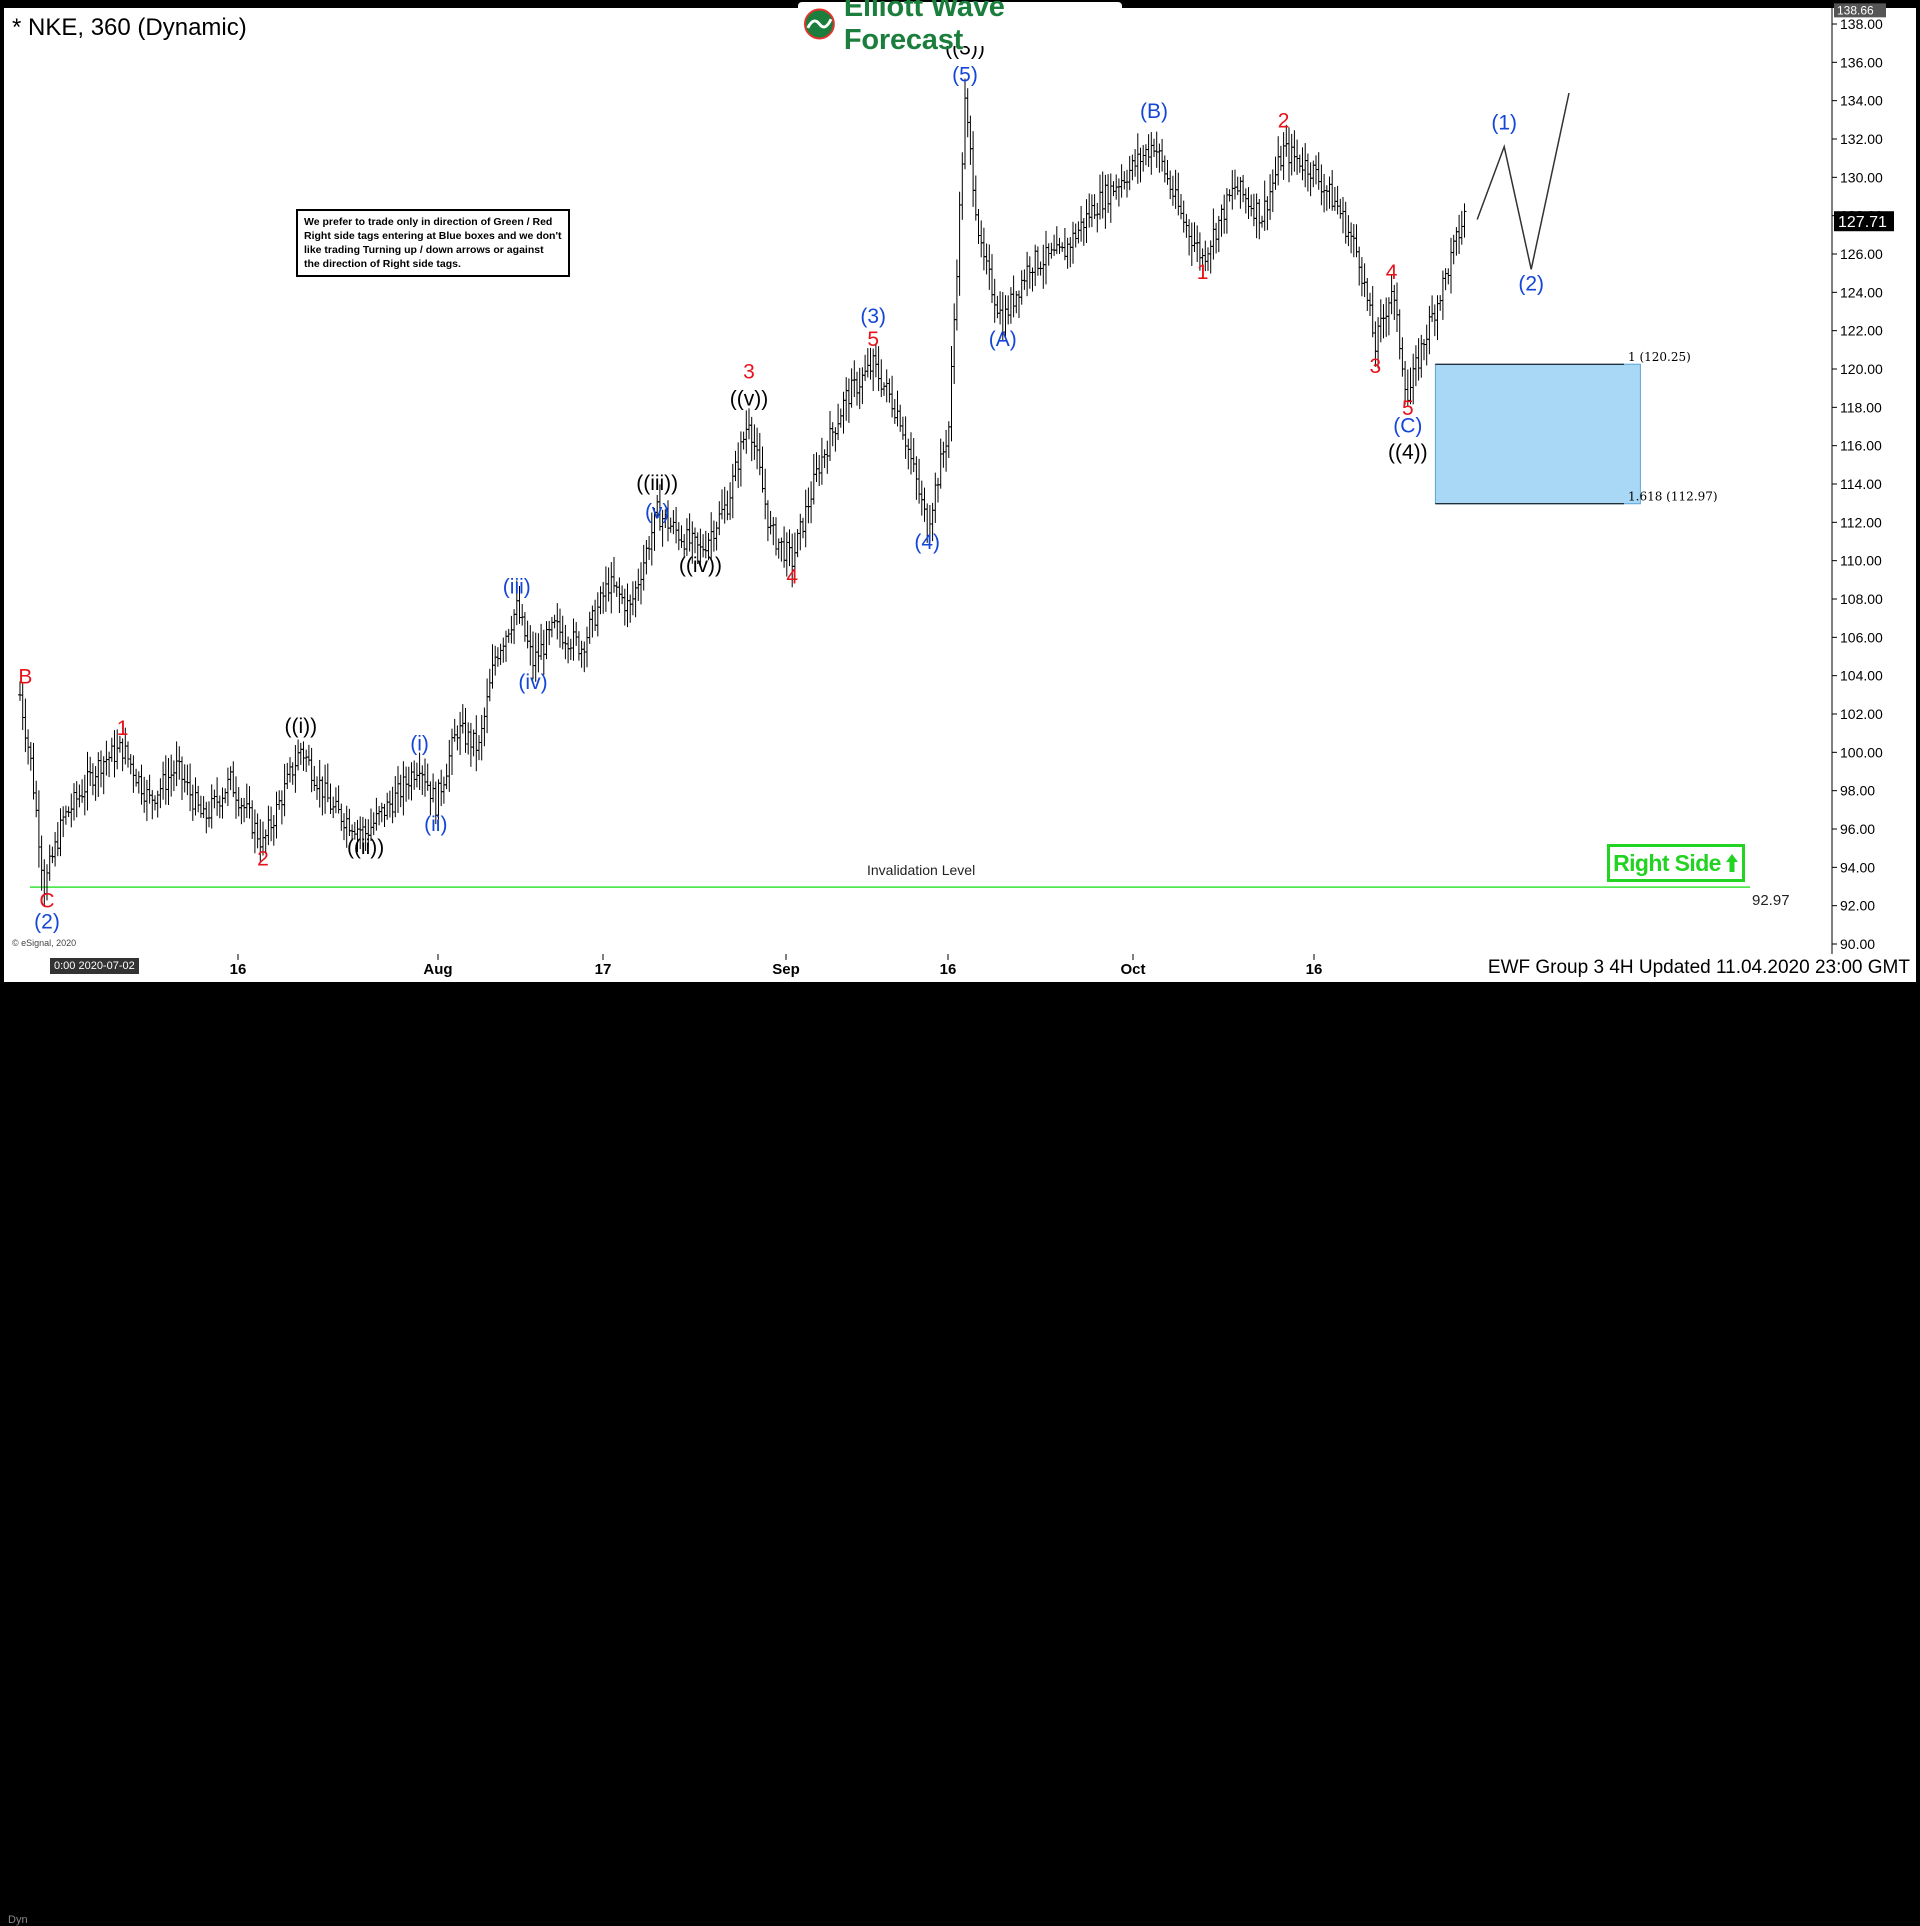 The image size is (1920, 1926). Describe the element at coordinates (1861, 292) in the screenshot. I see `y-tick-label: 124.00` at that location.